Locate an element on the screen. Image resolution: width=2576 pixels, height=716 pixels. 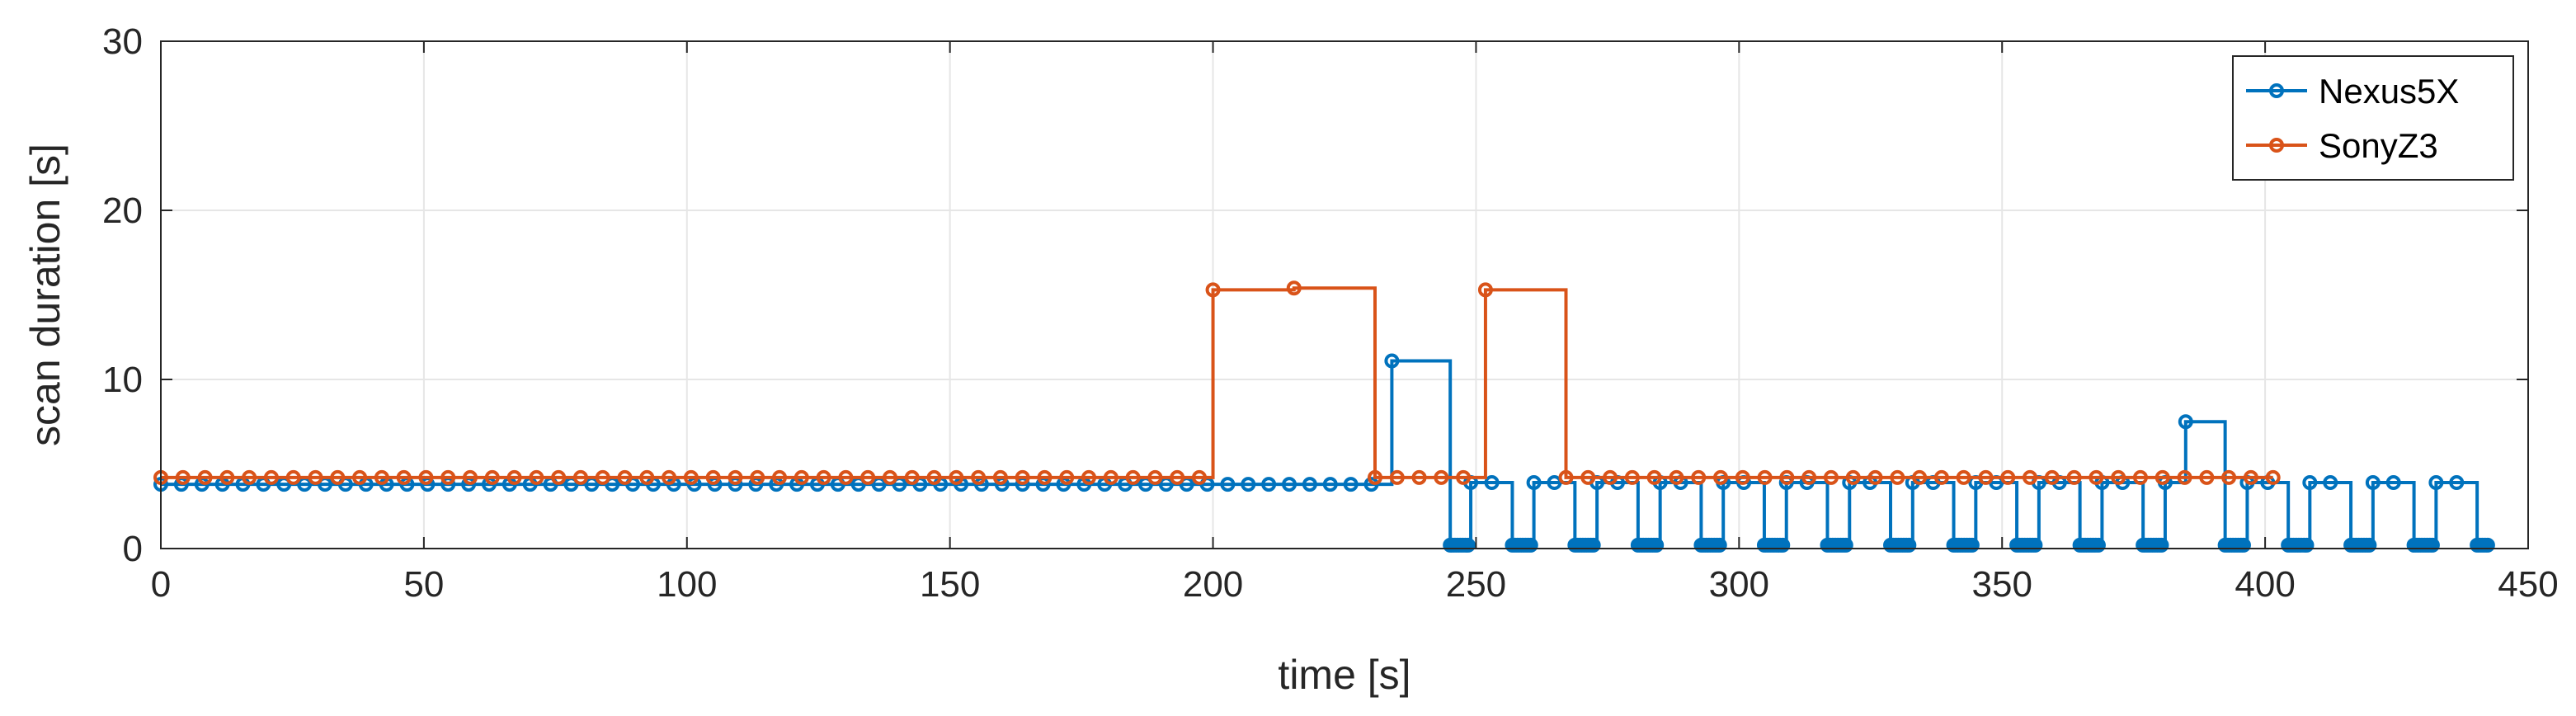
x-tick-label: 200 is located at coordinates (1213, 585).